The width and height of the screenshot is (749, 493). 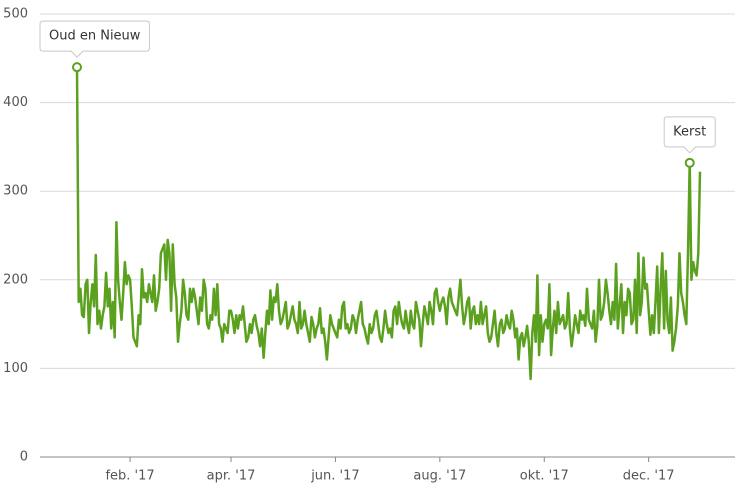 I want to click on annotation: Kerst, so click(x=689, y=135).